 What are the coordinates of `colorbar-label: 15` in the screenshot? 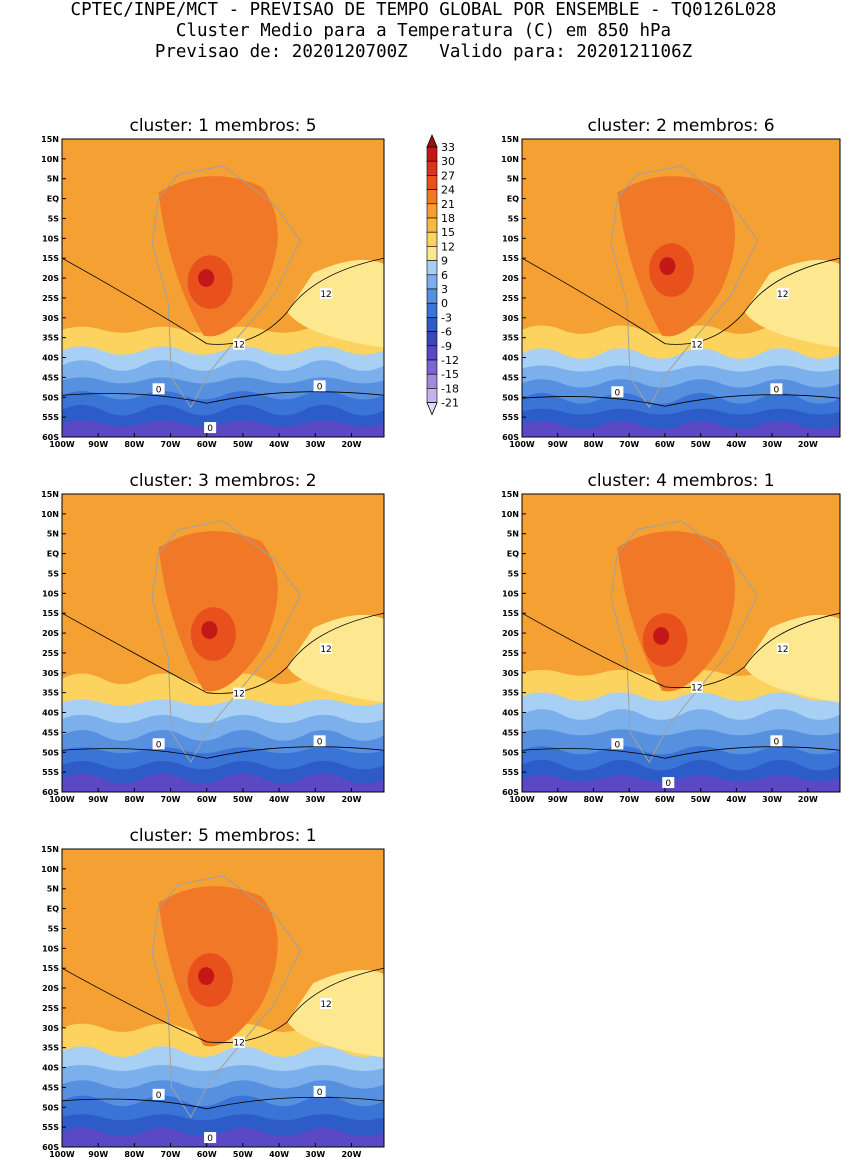 It's located at (448, 232).